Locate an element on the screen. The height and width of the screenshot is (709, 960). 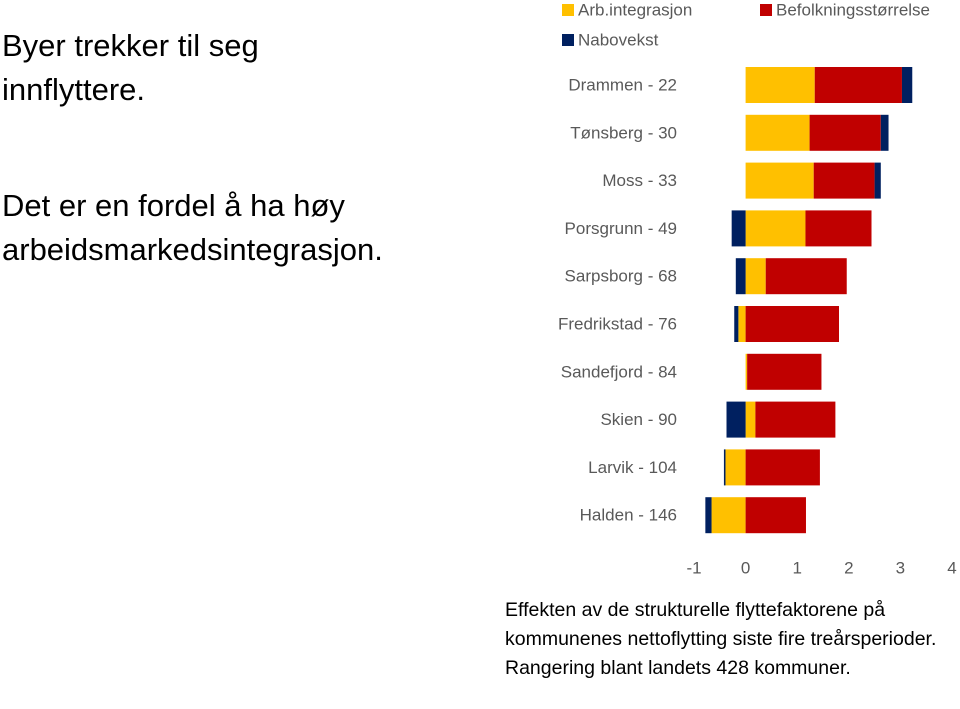
x-tick-label: 0 is located at coordinates (745, 567).